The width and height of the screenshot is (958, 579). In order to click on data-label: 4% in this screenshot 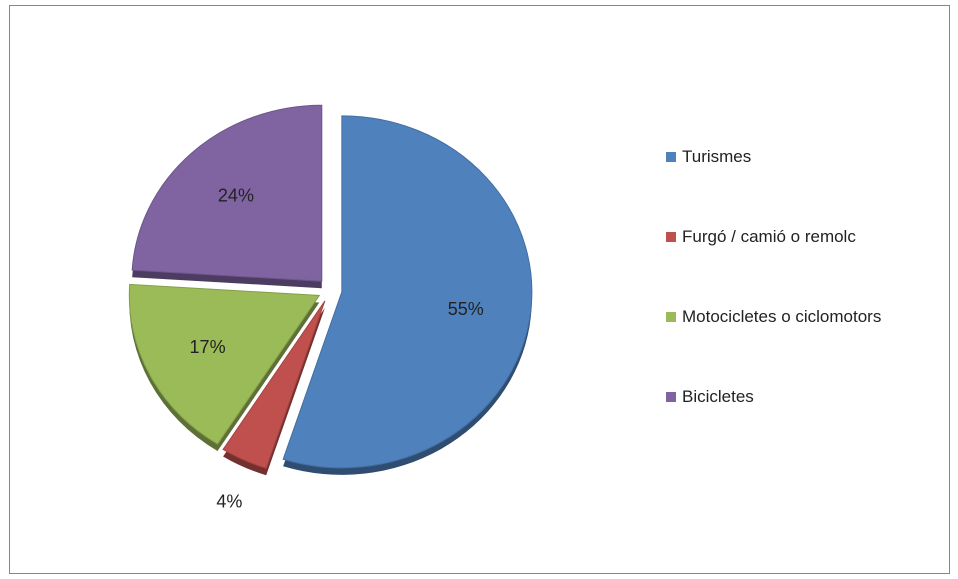, I will do `click(229, 502)`.